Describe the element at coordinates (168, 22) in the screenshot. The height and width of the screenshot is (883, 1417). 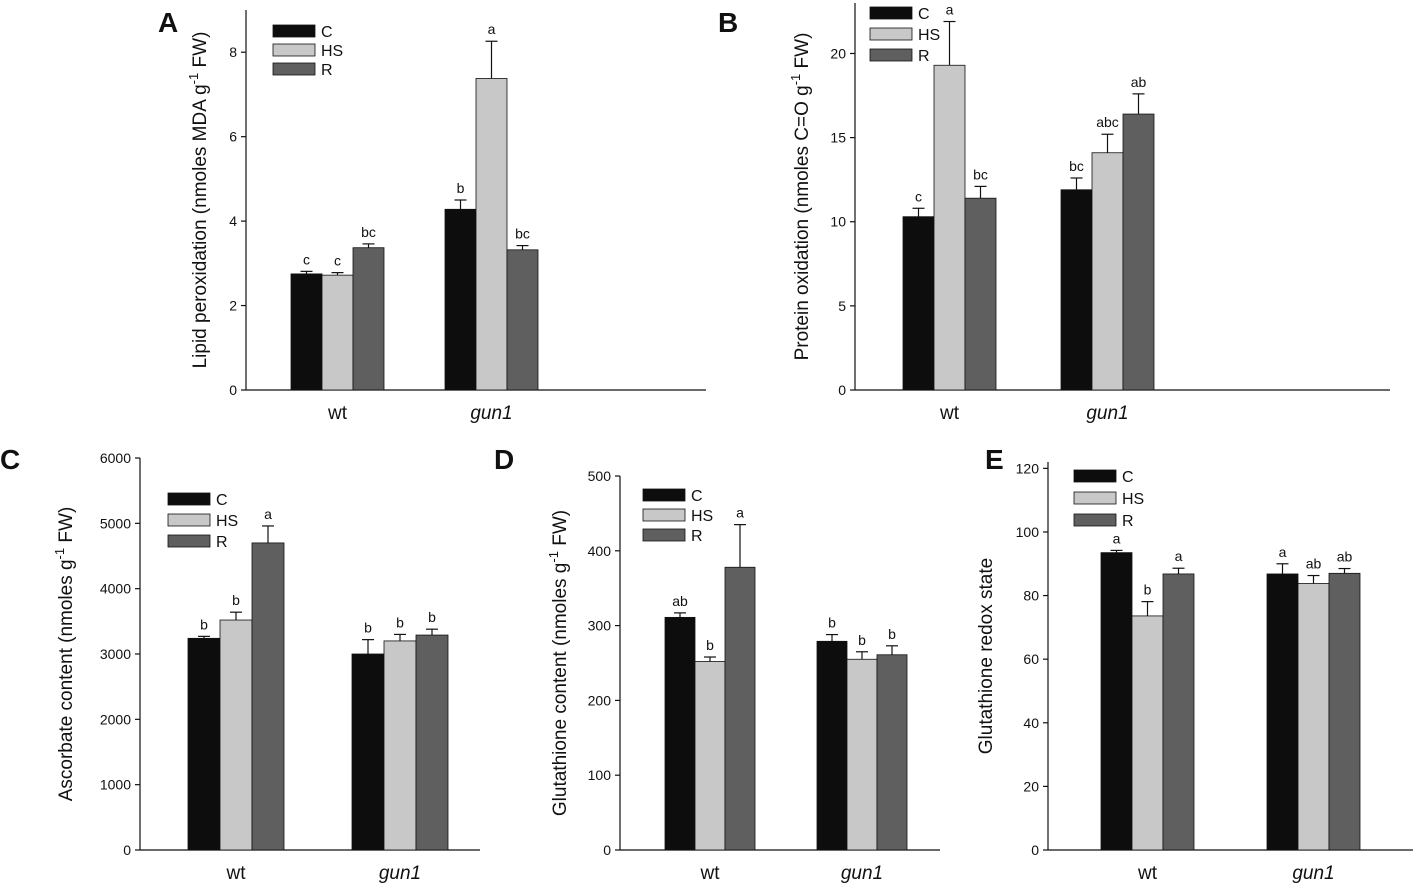
I see `panel-letter: A` at that location.